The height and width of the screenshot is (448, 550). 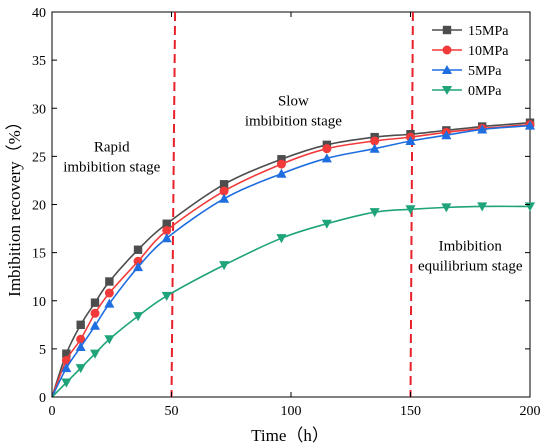 I want to click on stage-annotation-text: Rapid, so click(x=112, y=148).